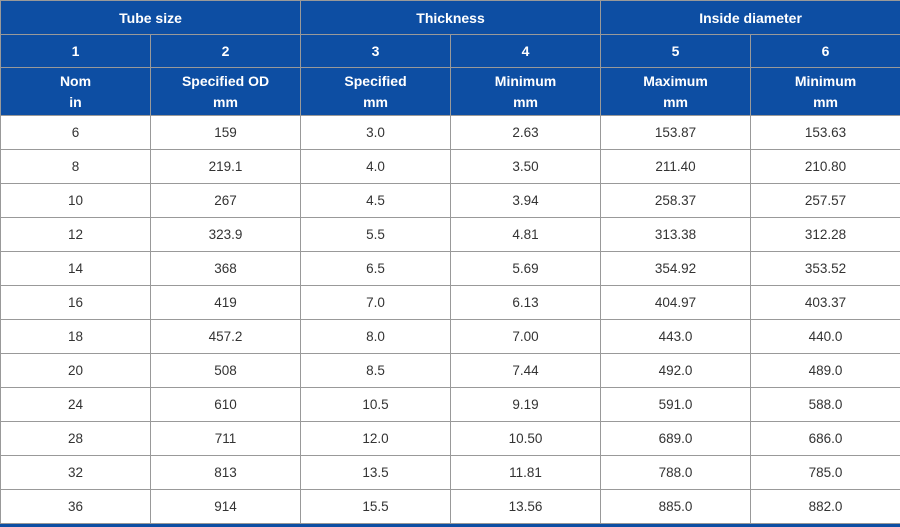 The height and width of the screenshot is (527, 900). I want to click on table-row: 28 711 12.0 10.50 689.0 686.0, so click(450, 438).